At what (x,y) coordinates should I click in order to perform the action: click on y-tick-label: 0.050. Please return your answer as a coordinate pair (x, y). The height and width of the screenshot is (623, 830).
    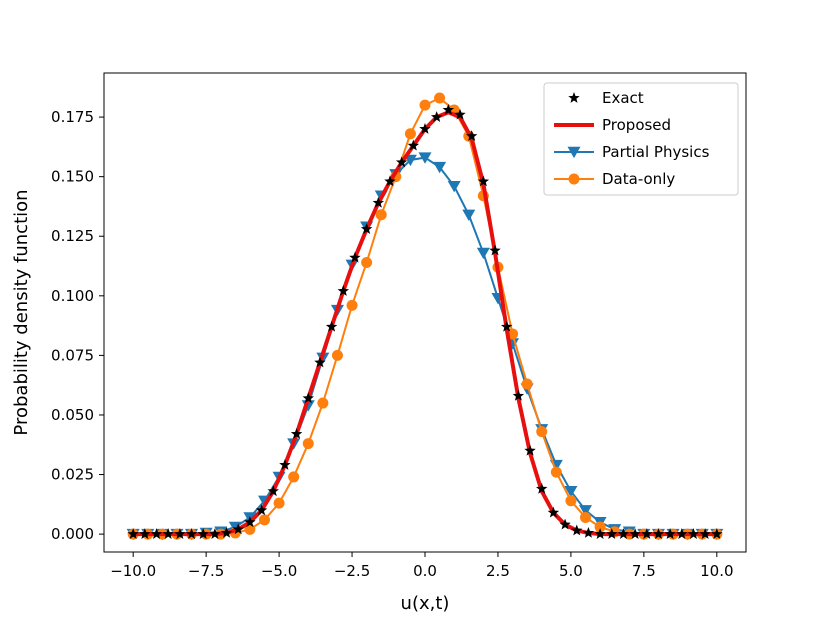
    Looking at the image, I should click on (72, 415).